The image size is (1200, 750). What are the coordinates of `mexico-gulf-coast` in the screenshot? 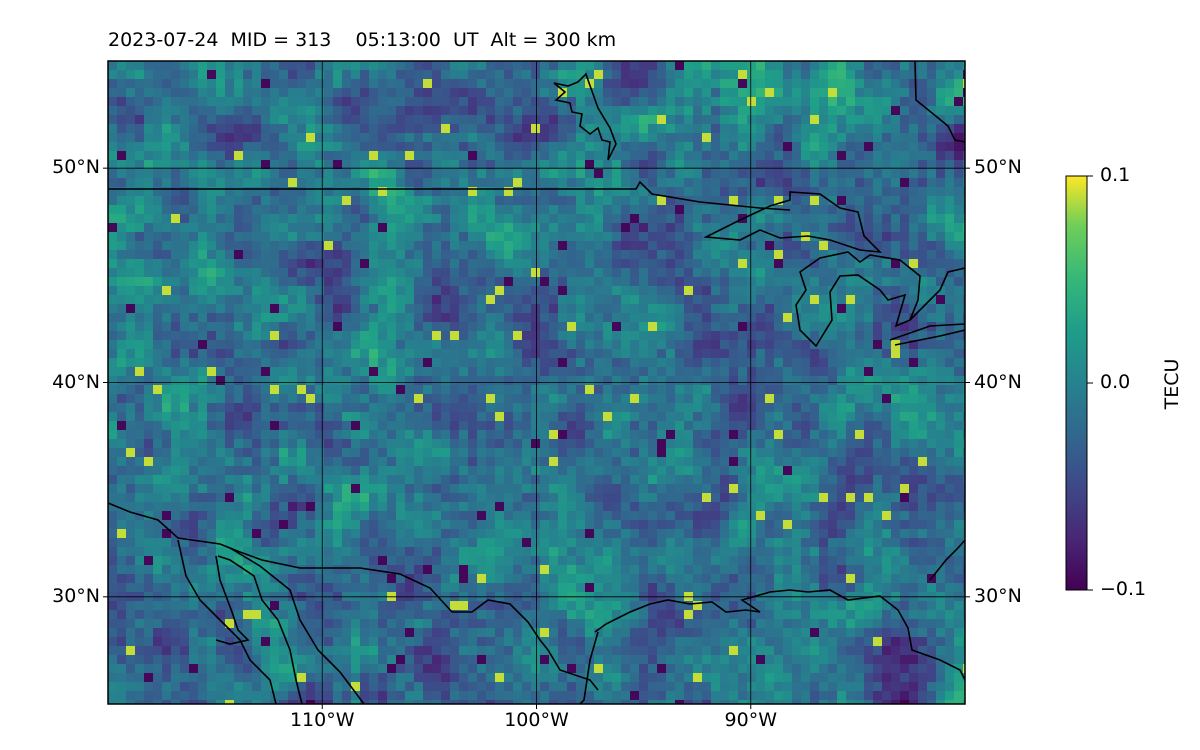 It's located at (589, 667).